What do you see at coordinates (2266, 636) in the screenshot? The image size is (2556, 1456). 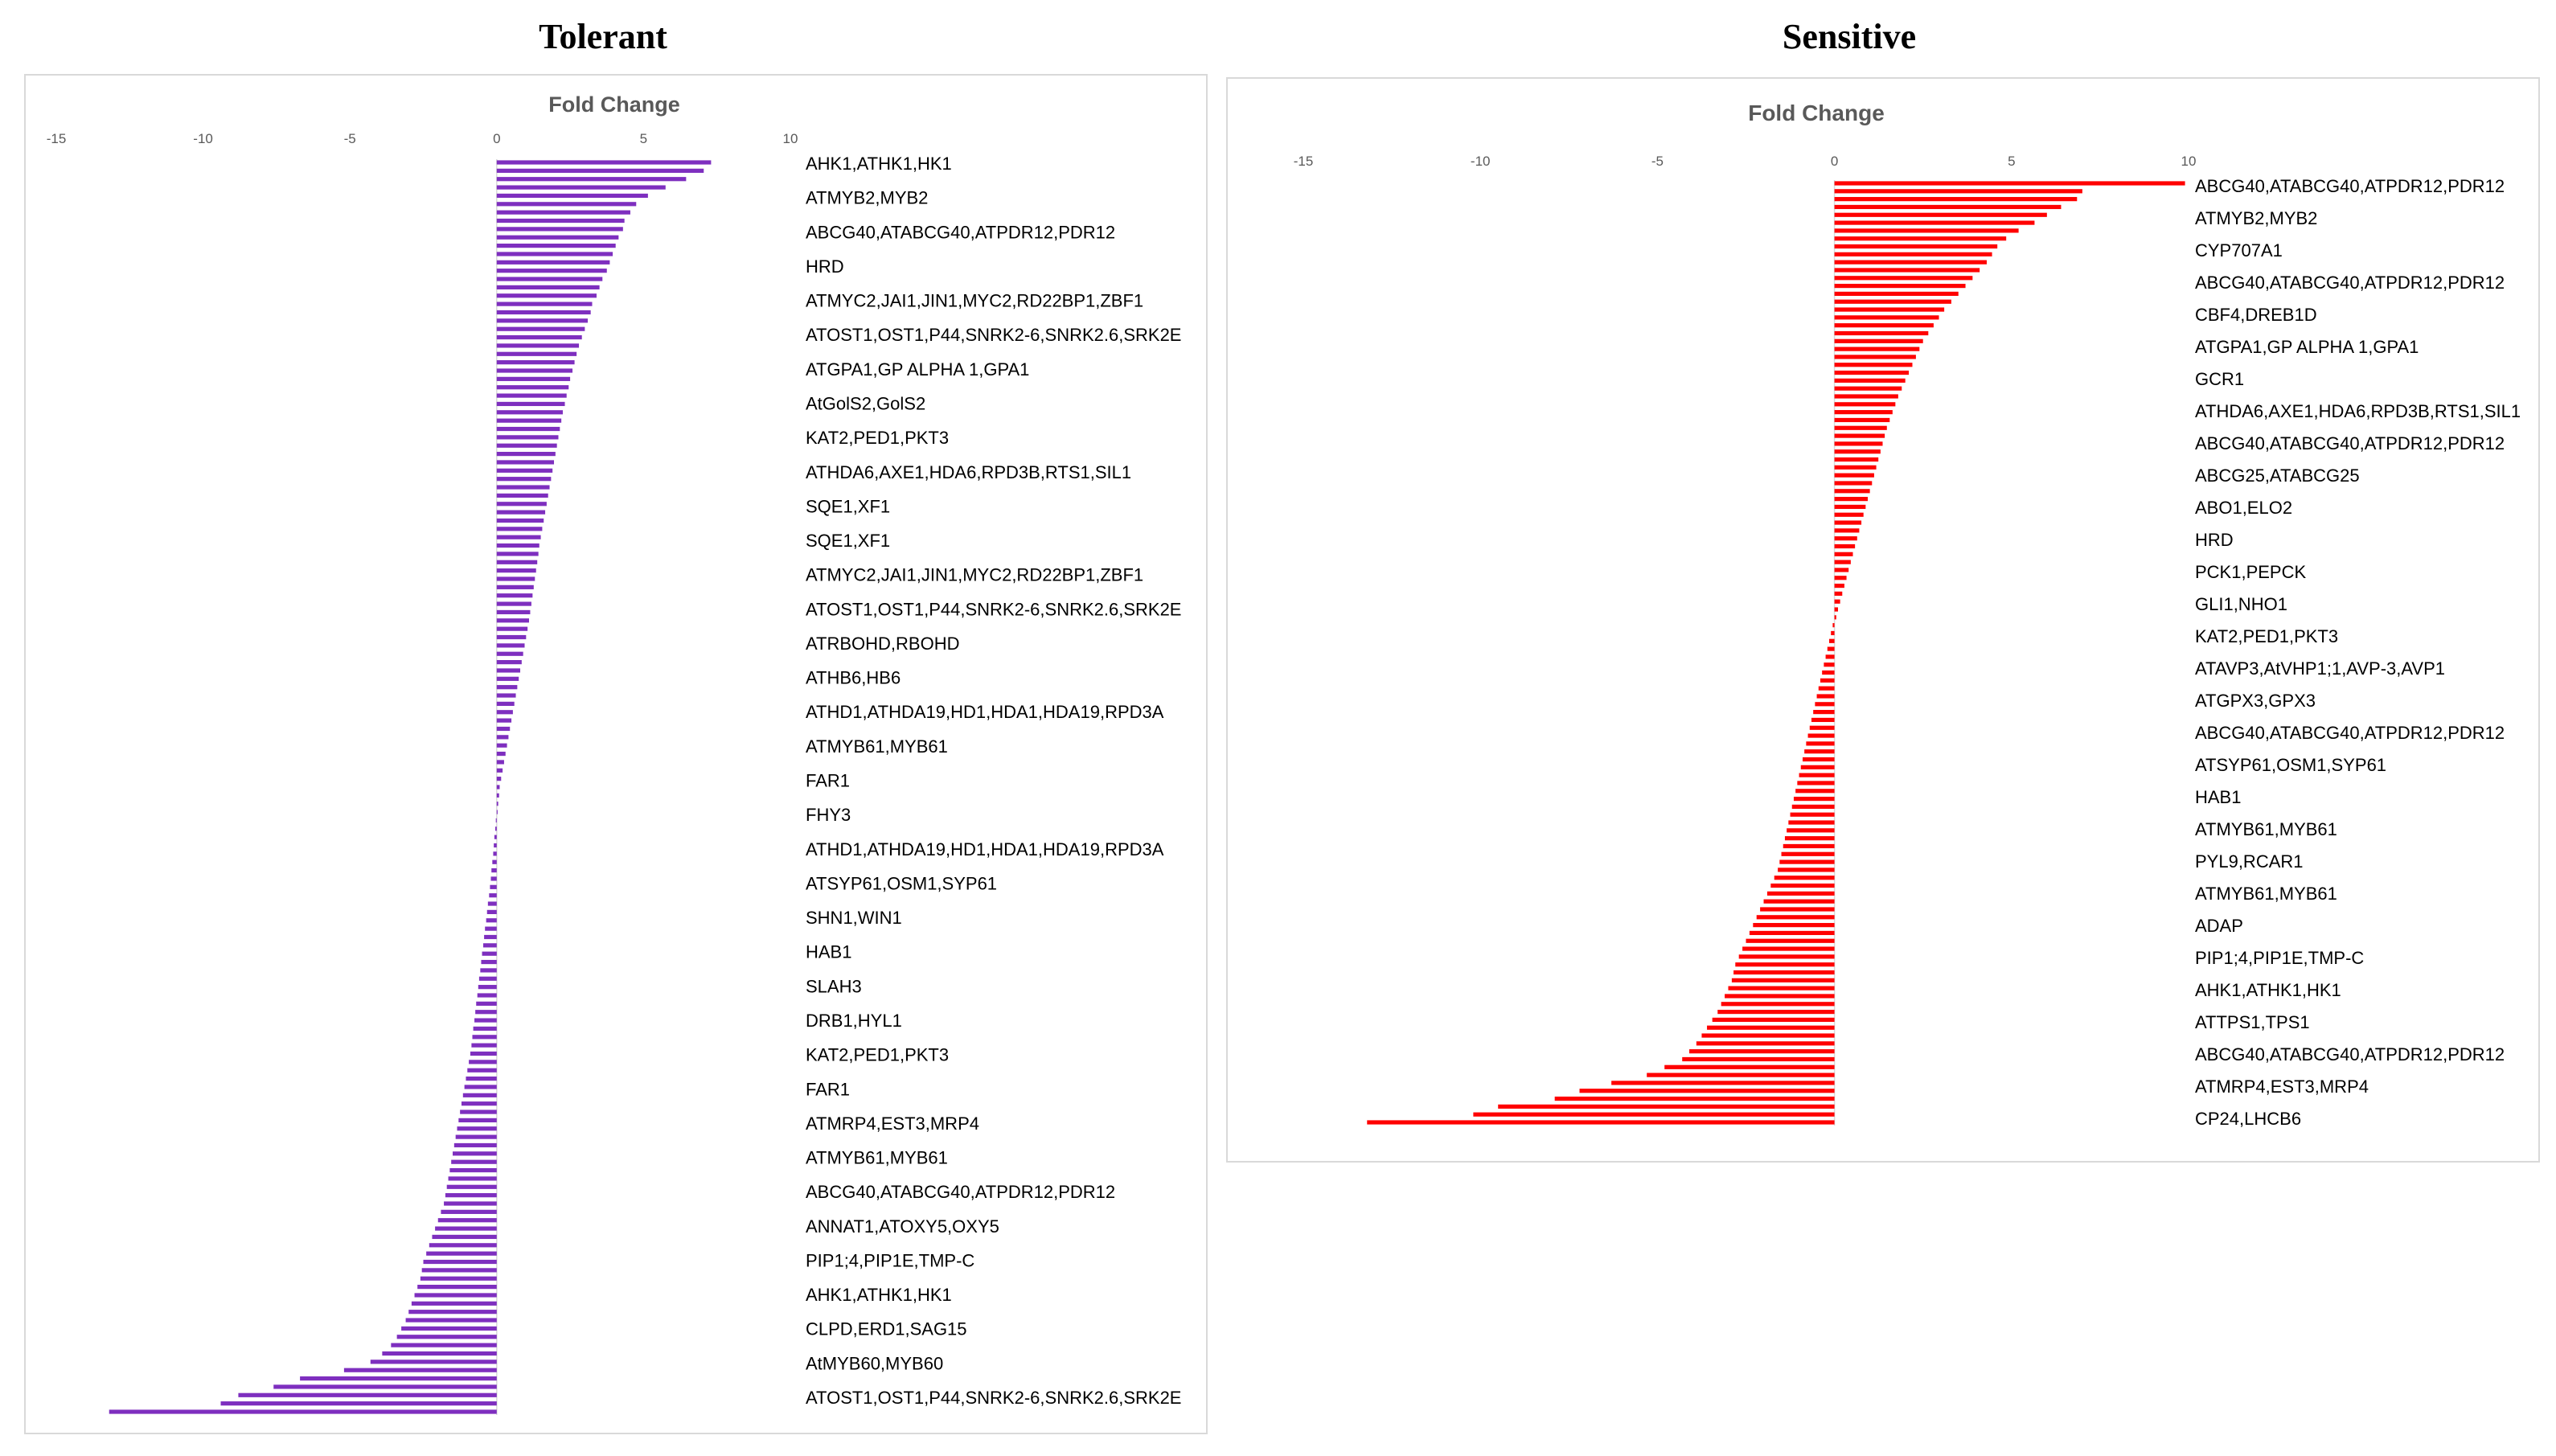 I see `sensitive-gene-label: KAT2,PED1,PKT3` at bounding box center [2266, 636].